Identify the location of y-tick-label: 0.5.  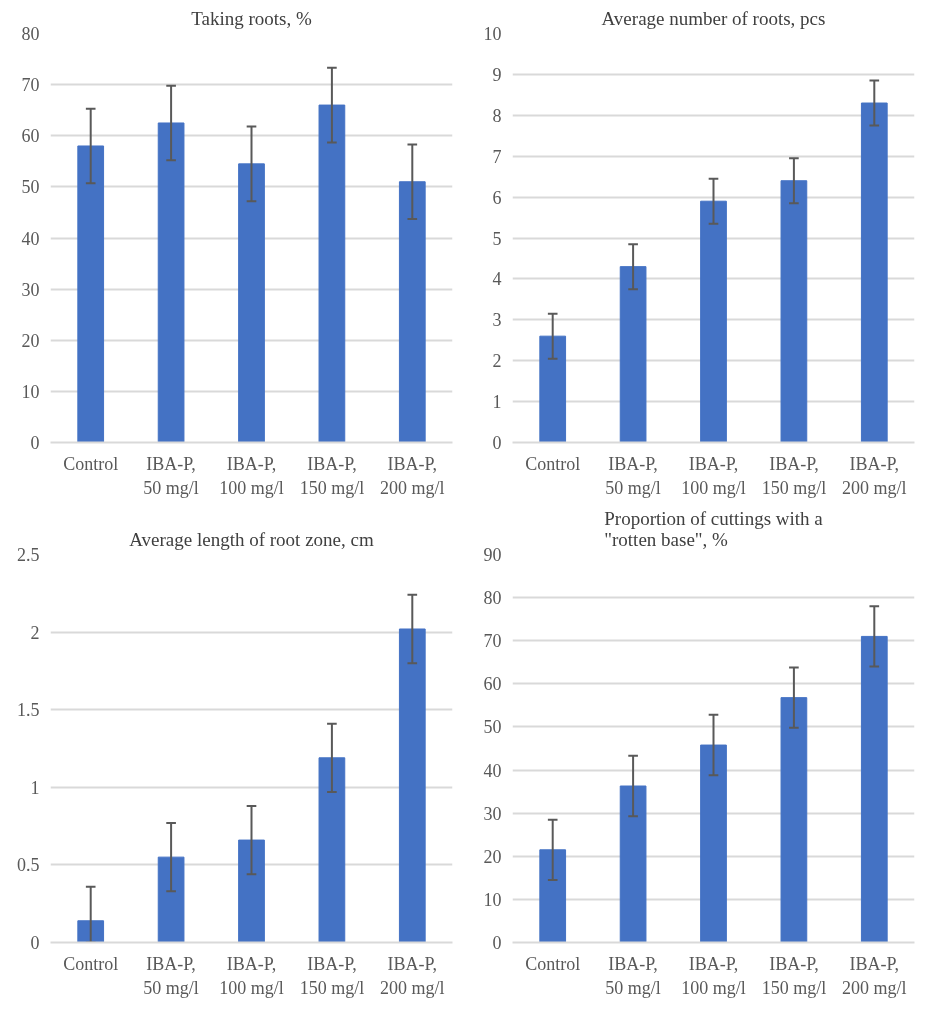
(28, 865).